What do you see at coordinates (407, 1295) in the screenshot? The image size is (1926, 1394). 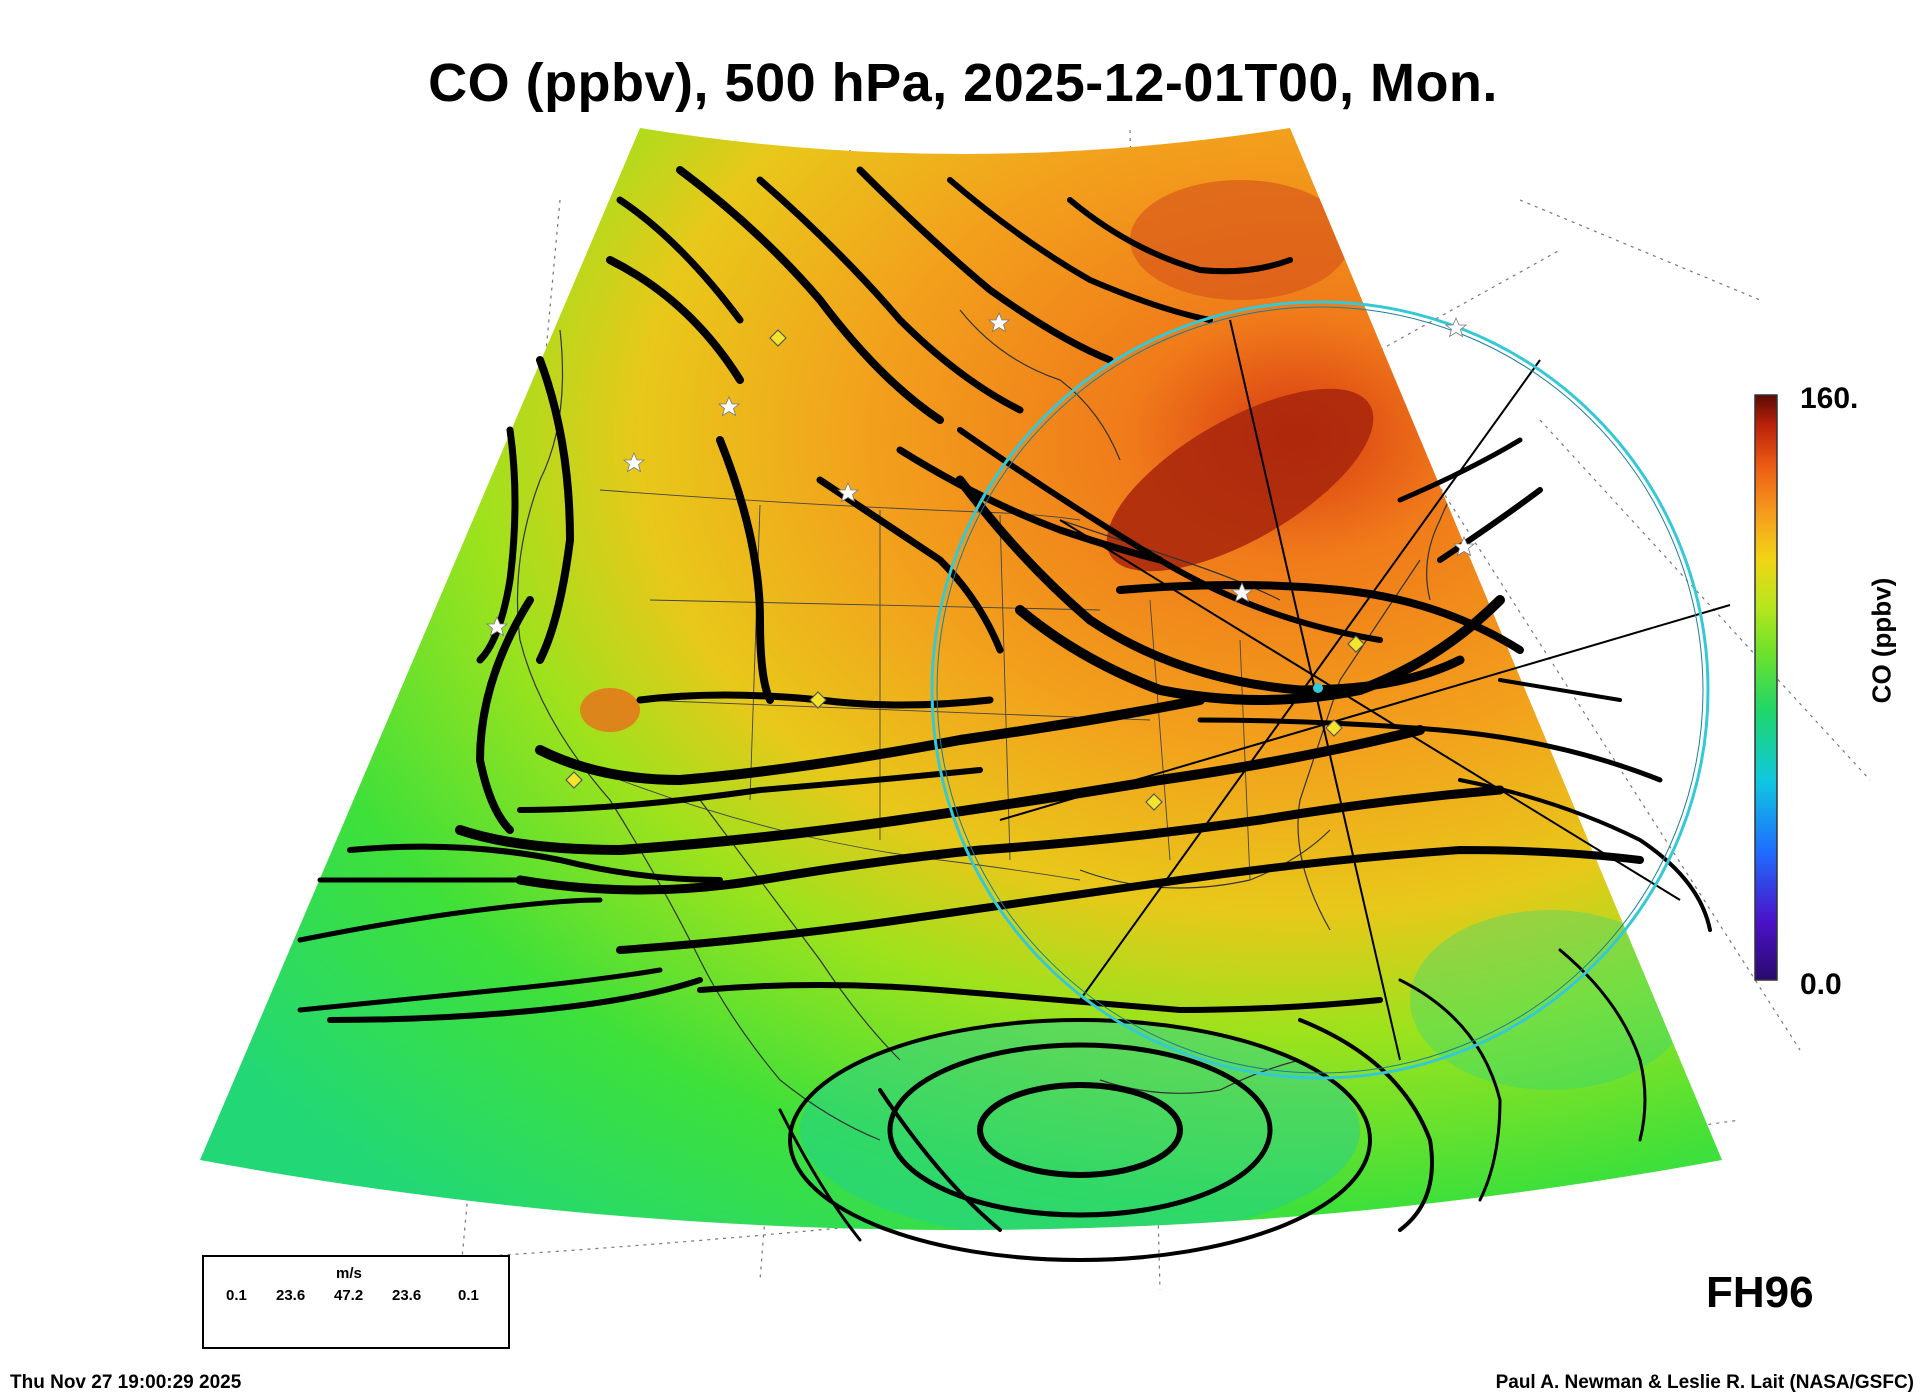 I see `wind-legend-label-4: 23.6` at bounding box center [407, 1295].